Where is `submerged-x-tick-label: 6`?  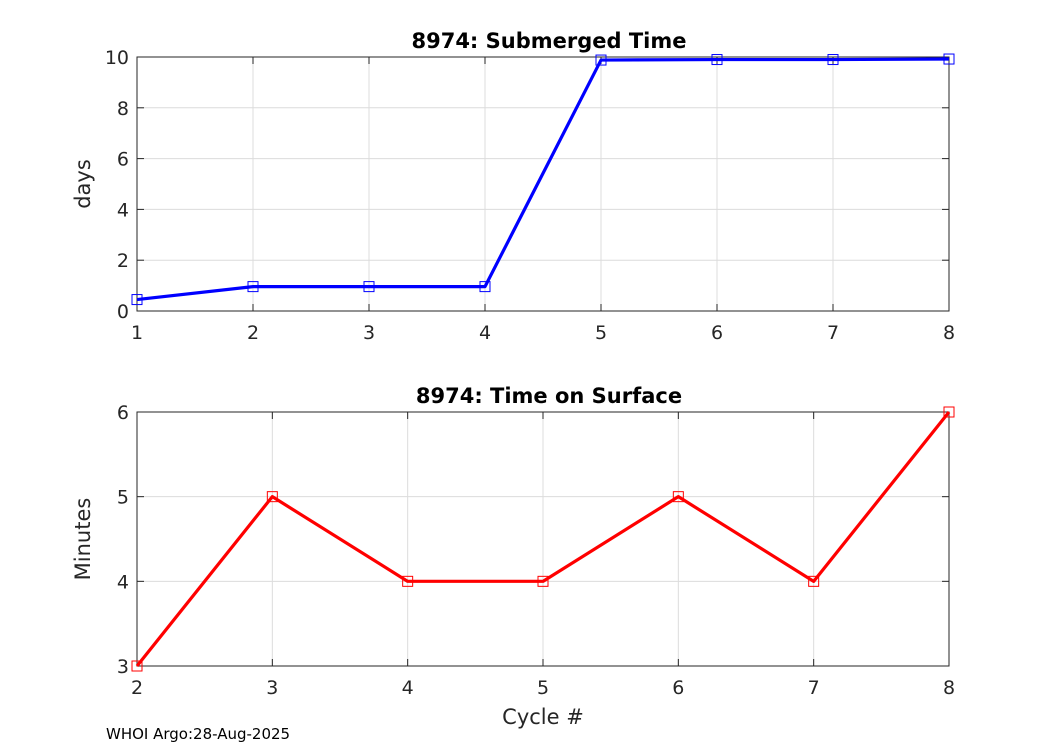 submerged-x-tick-label: 6 is located at coordinates (717, 333).